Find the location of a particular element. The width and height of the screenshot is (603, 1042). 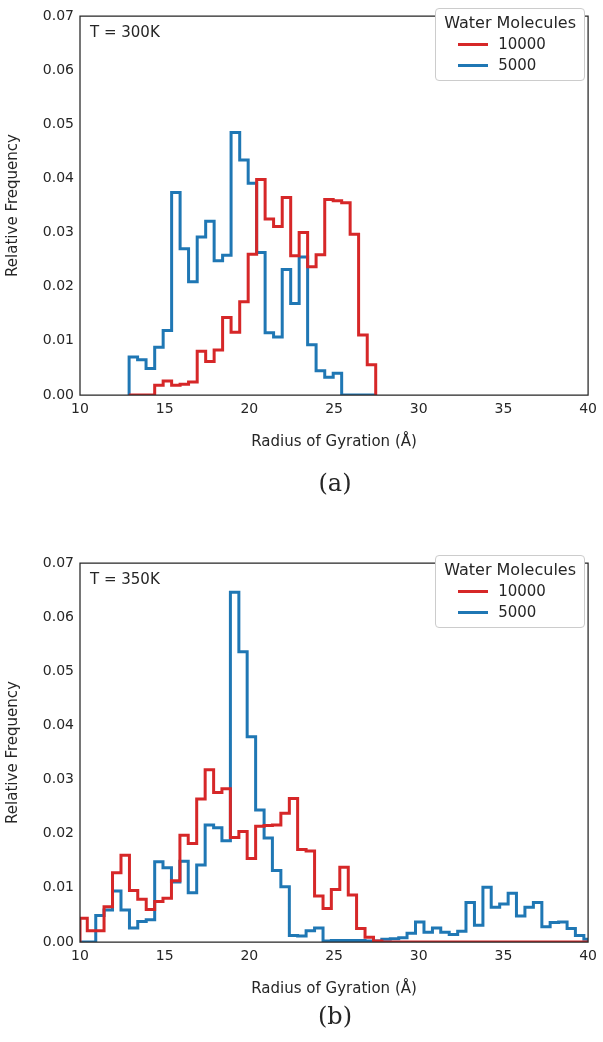

text: (b) is located at coordinates (335, 1017).